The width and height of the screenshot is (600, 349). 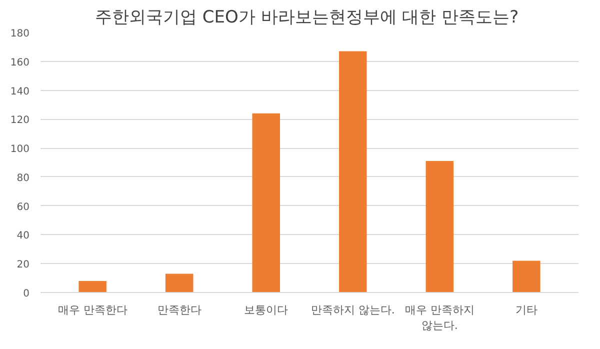 I want to click on x-tick-label: 기타, so click(x=526, y=310).